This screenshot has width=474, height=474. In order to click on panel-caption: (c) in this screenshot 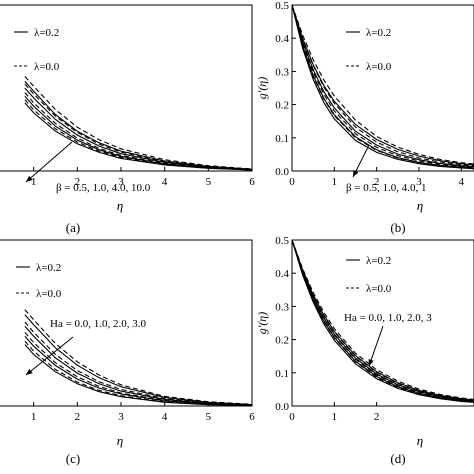, I will do `click(73, 458)`.